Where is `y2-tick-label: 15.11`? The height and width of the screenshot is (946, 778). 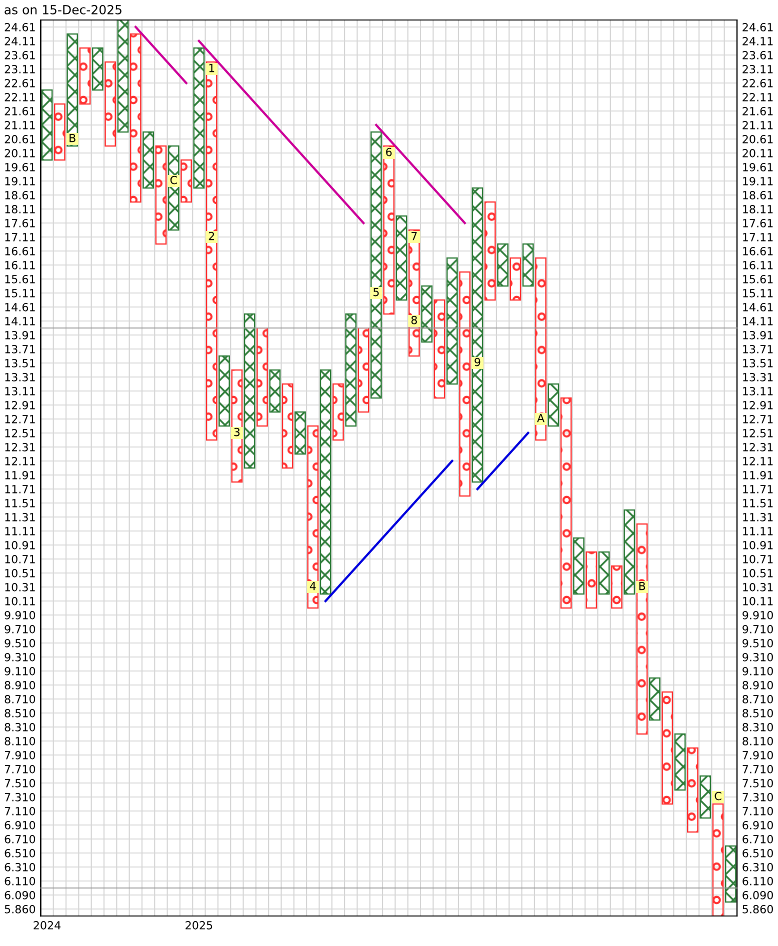
y2-tick-label: 15.11 is located at coordinates (758, 293).